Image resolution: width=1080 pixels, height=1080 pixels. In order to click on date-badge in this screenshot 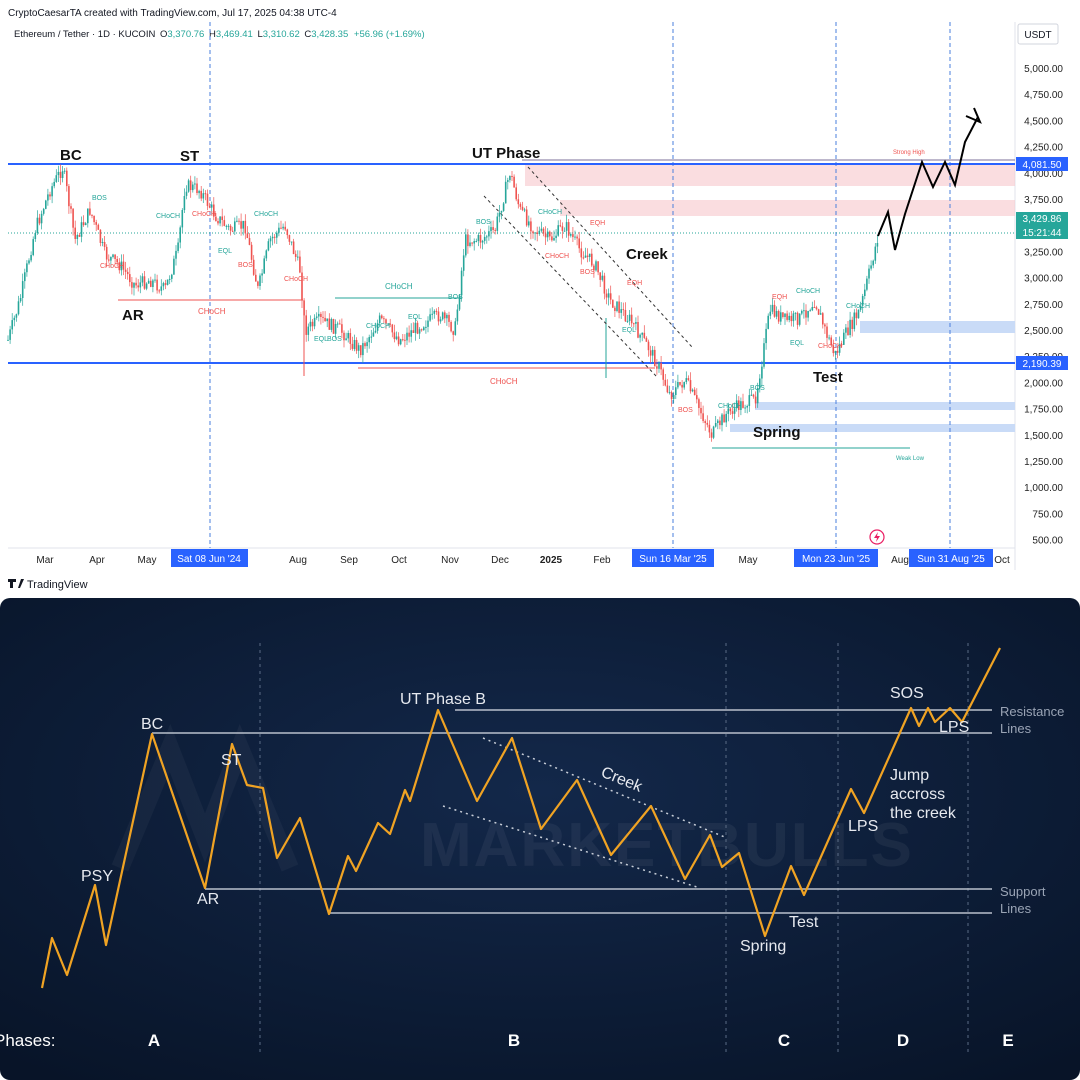, I will do `click(836, 558)`.